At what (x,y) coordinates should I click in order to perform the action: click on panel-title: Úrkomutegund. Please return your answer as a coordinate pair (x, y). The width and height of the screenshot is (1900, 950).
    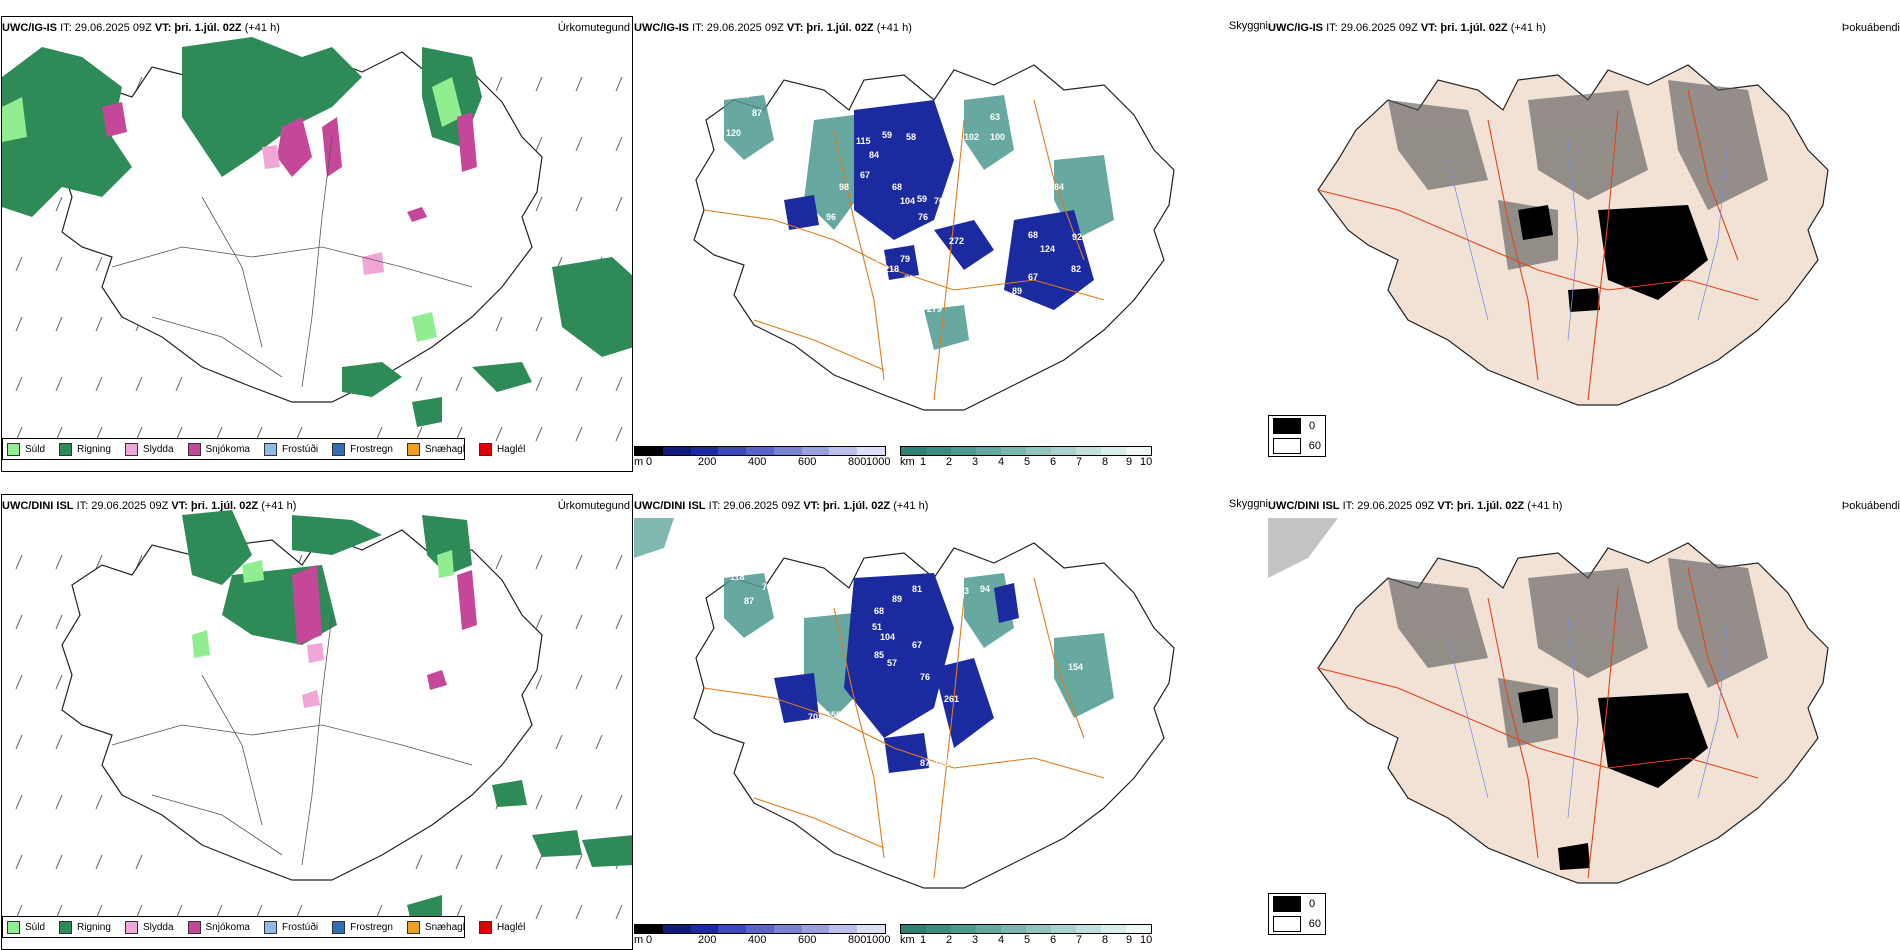
    Looking at the image, I should click on (593, 506).